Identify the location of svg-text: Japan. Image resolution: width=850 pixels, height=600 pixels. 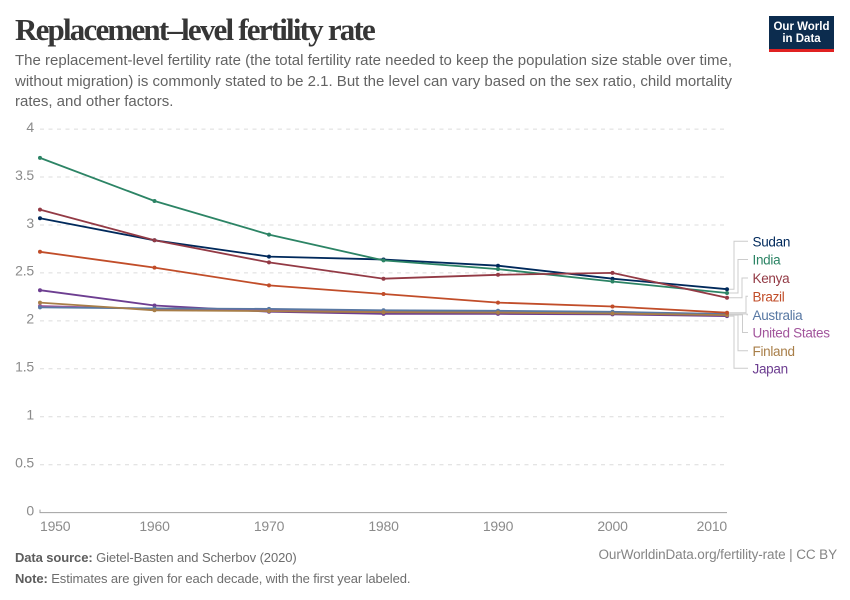
(770, 369).